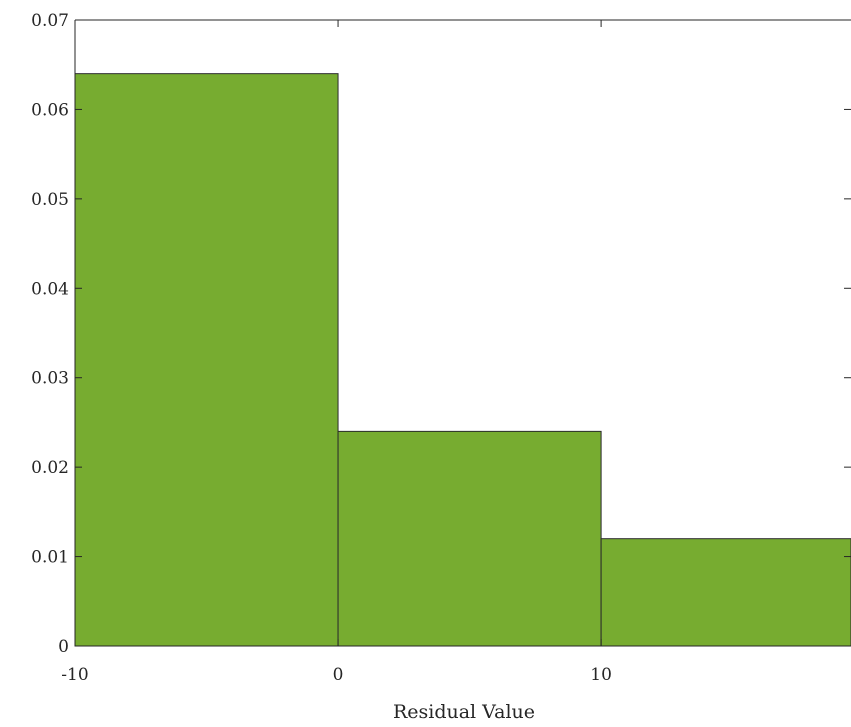  What do you see at coordinates (74, 675) in the screenshot?
I see `x-tick-label: -10` at bounding box center [74, 675].